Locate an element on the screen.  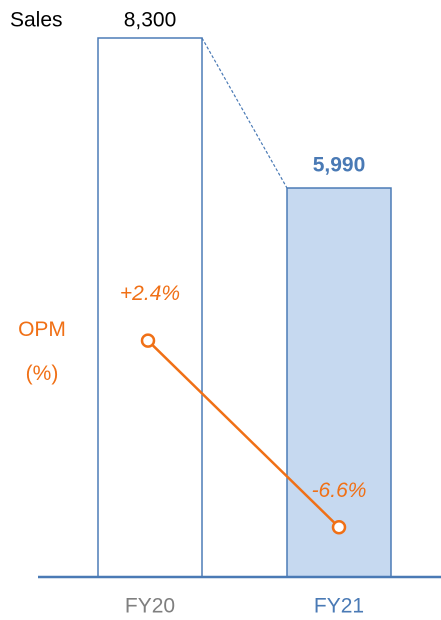
x-tick-label: FY20 is located at coordinates (150, 606).